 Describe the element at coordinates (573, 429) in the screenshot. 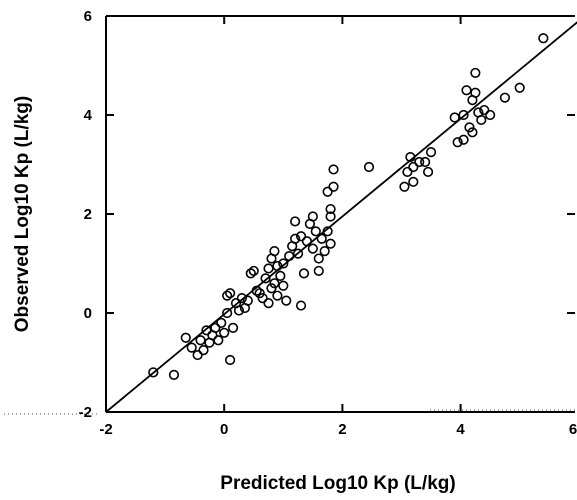

I see `x-tick-label: 6` at that location.